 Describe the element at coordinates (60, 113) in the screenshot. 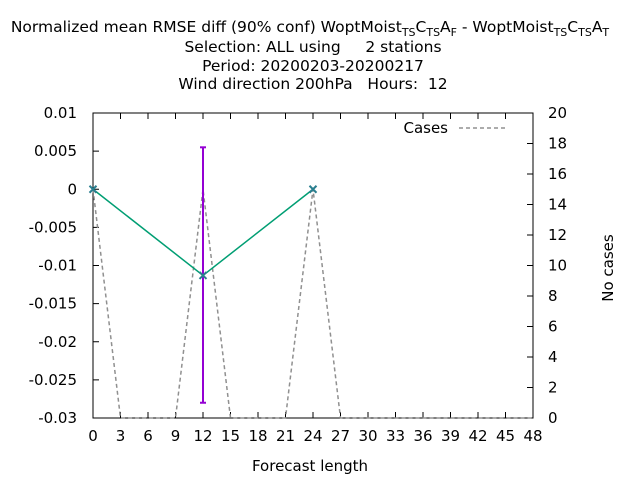

I see `y-tick-label: 0.01` at that location.